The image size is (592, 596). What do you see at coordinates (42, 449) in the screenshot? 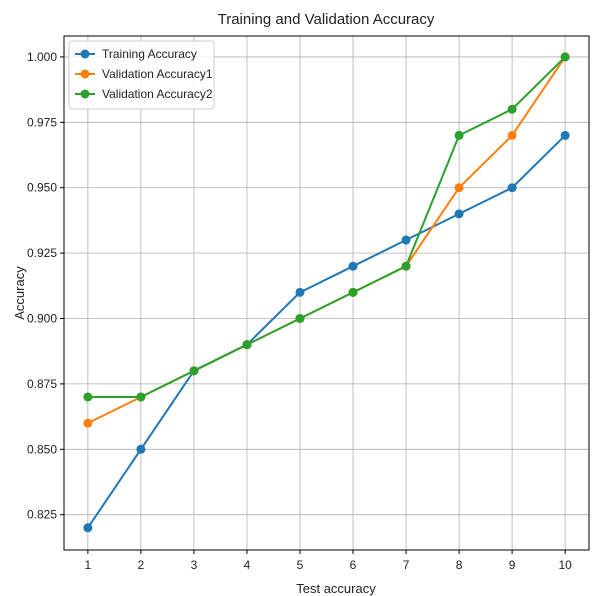
I see `y-tick-label: 0.850` at bounding box center [42, 449].